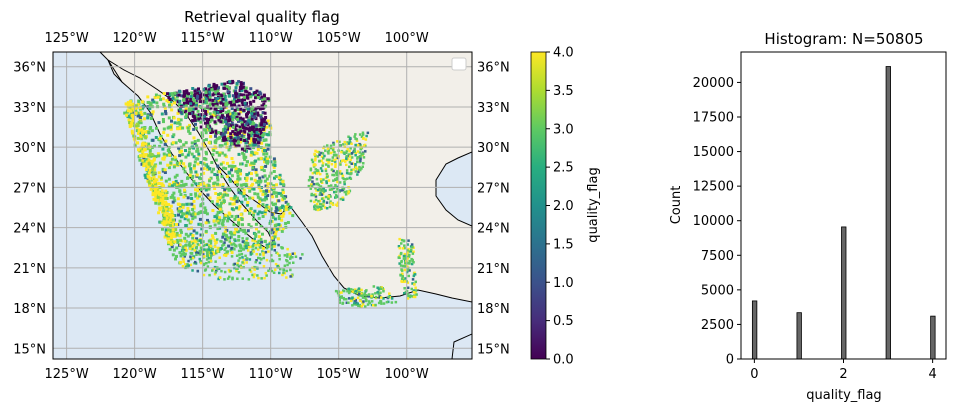  I want to click on histogram-xlabel: quality_flag, so click(843, 395).